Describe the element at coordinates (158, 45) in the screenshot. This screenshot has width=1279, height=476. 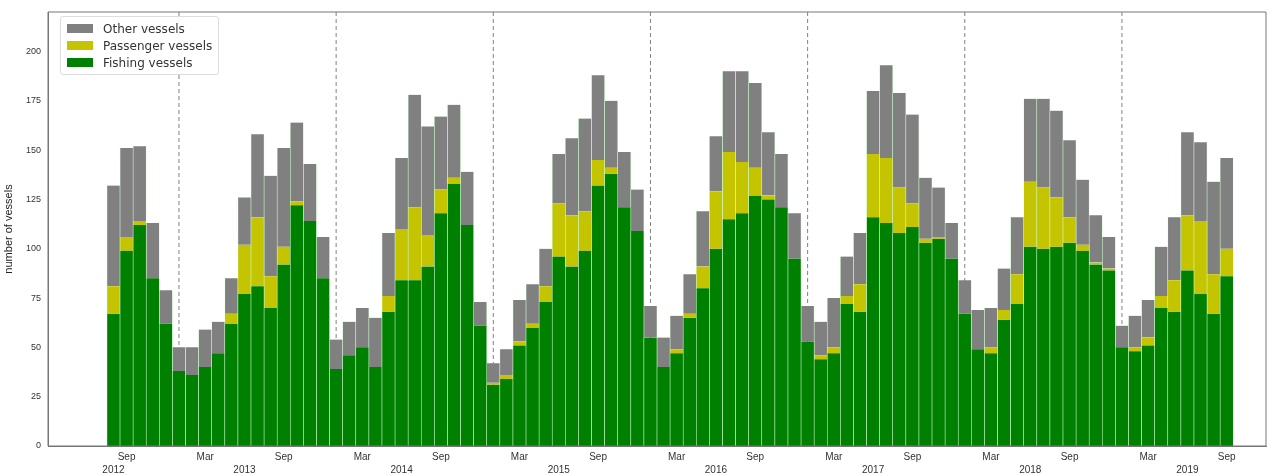
I see `legend-label: Passenger vessels` at that location.